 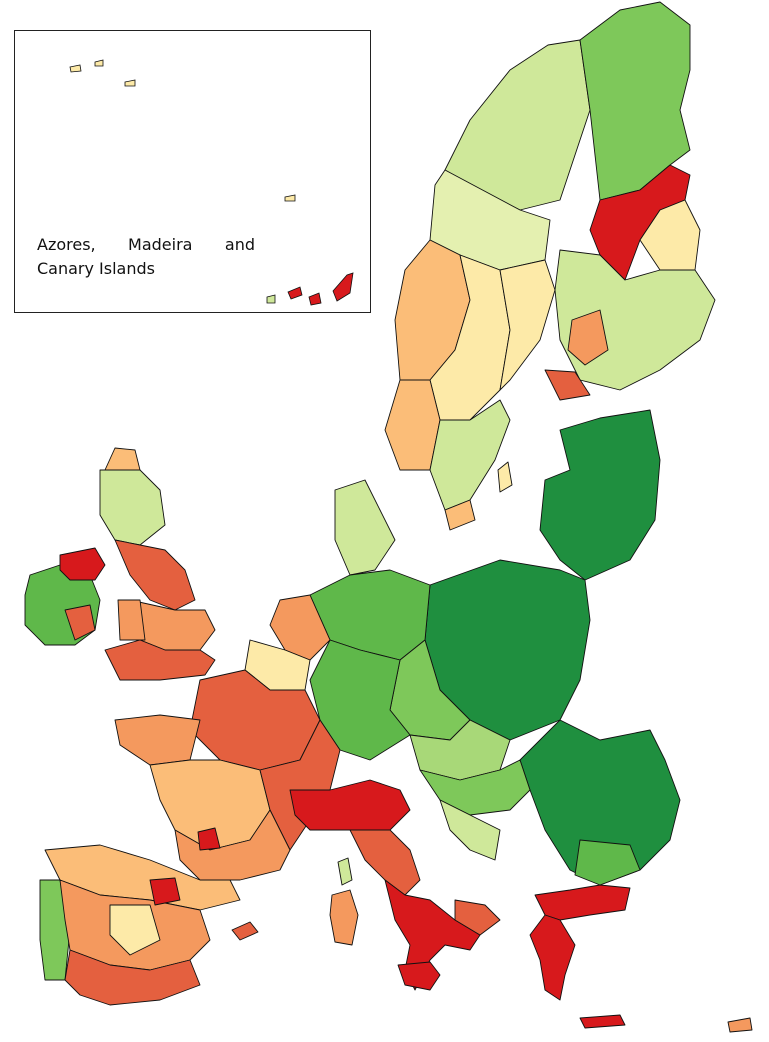 What do you see at coordinates (365, 527) in the screenshot?
I see `region-denmark` at bounding box center [365, 527].